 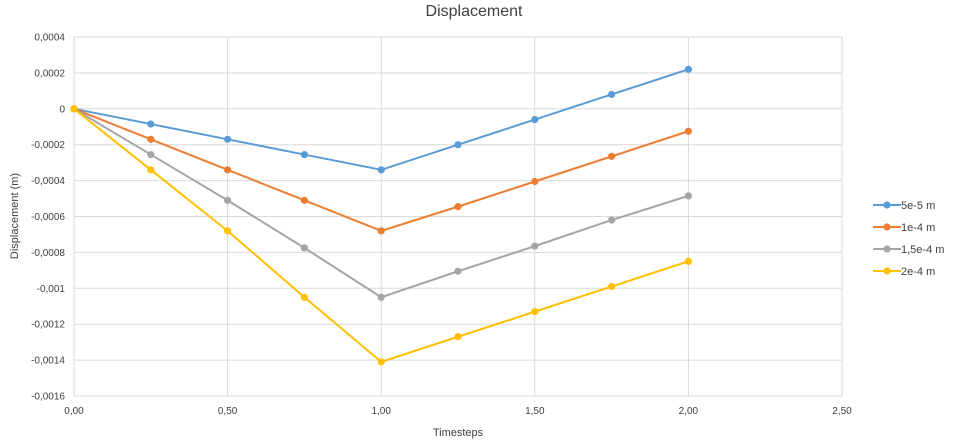 What do you see at coordinates (842, 411) in the screenshot?
I see `x-tick-label: 2,50` at bounding box center [842, 411].